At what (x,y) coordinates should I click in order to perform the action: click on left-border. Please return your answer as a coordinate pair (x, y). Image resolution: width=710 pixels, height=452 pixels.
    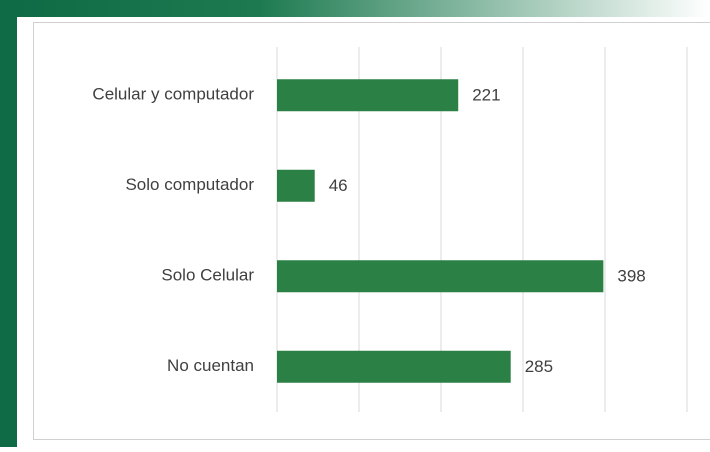
    Looking at the image, I should click on (8, 223).